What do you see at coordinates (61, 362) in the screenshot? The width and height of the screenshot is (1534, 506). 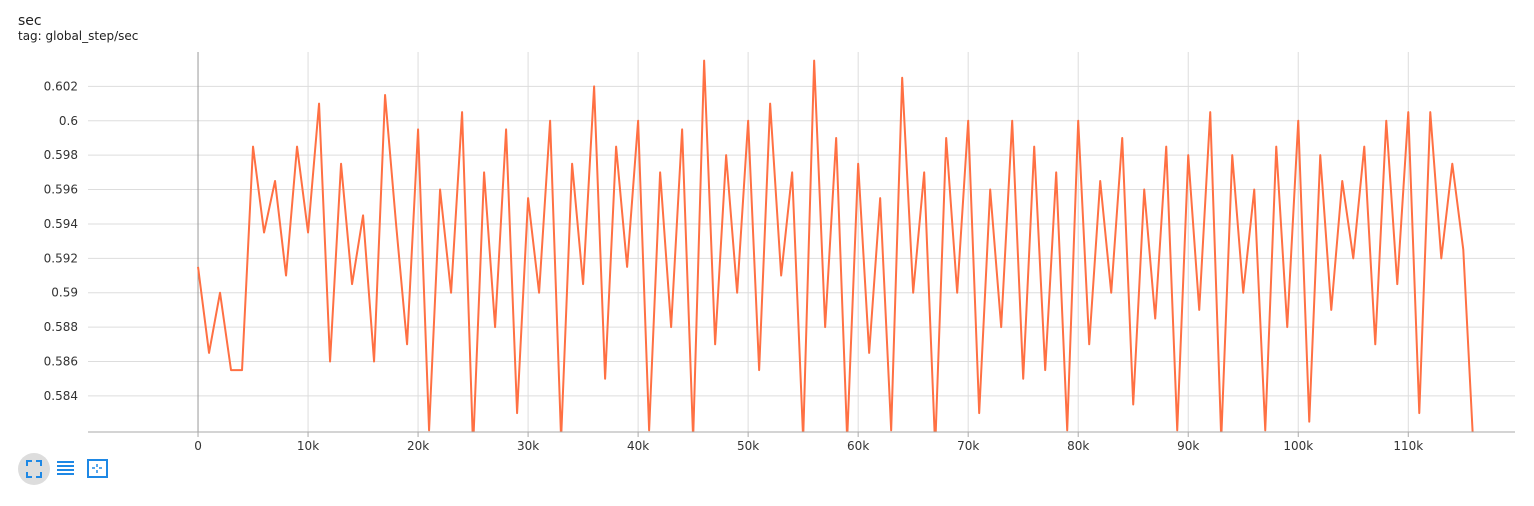 I see `y-tick-label: 0.586` at bounding box center [61, 362].